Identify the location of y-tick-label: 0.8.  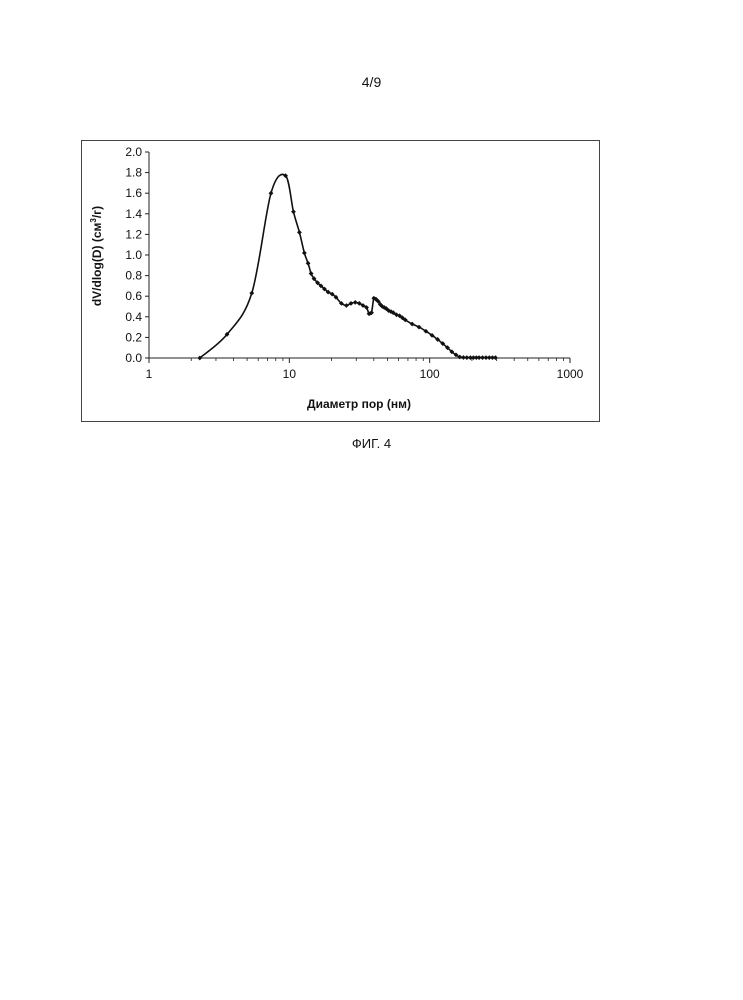
(133, 276).